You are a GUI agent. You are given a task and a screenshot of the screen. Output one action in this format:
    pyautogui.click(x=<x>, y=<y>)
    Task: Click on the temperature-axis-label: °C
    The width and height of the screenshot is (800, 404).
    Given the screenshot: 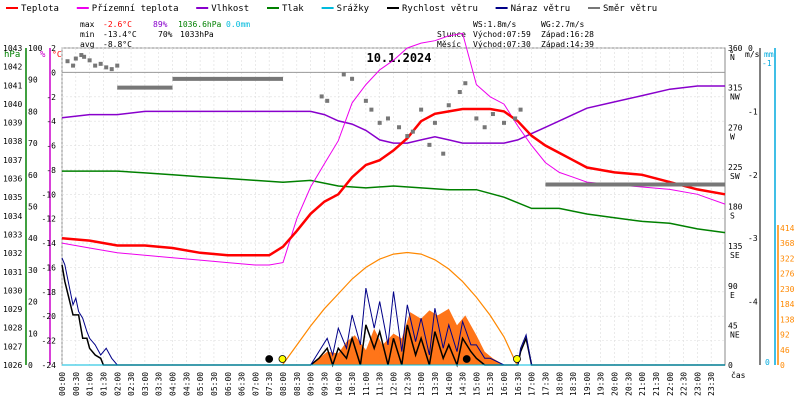 What is the action you would take?
    pyautogui.click(x=57, y=54)
    